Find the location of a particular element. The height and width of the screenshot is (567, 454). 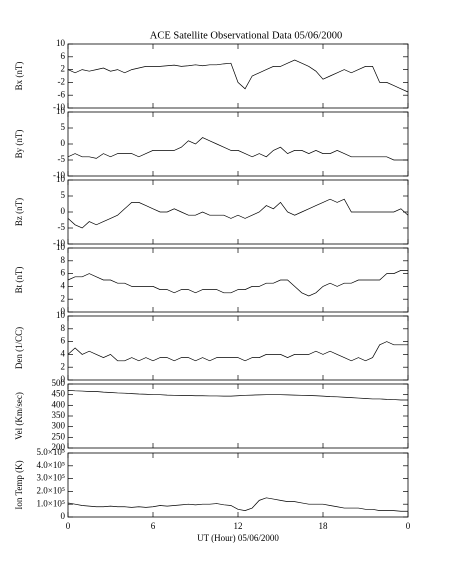

y-axis-label: Bx (nT) is located at coordinates (19, 76).